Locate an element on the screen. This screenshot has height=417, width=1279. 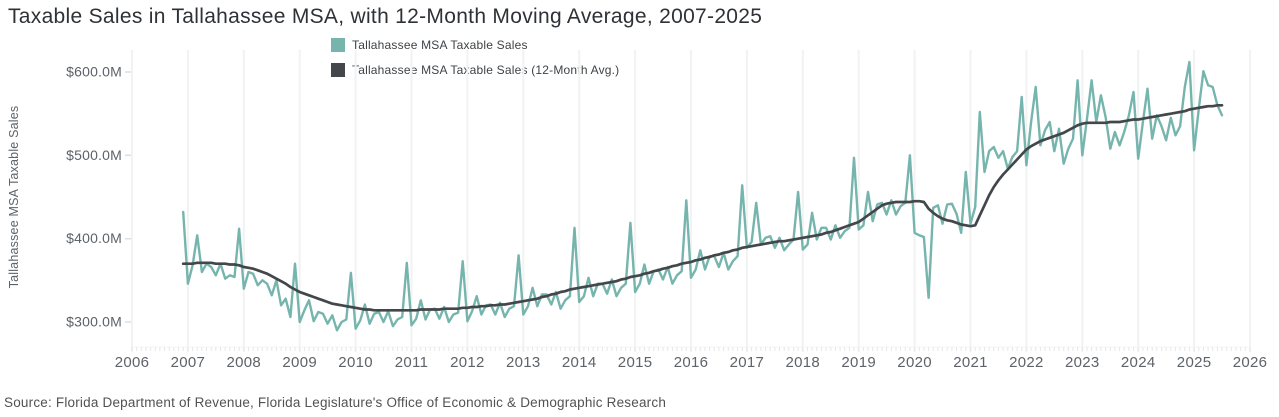
svg-text: 2026 is located at coordinates (1250, 362).